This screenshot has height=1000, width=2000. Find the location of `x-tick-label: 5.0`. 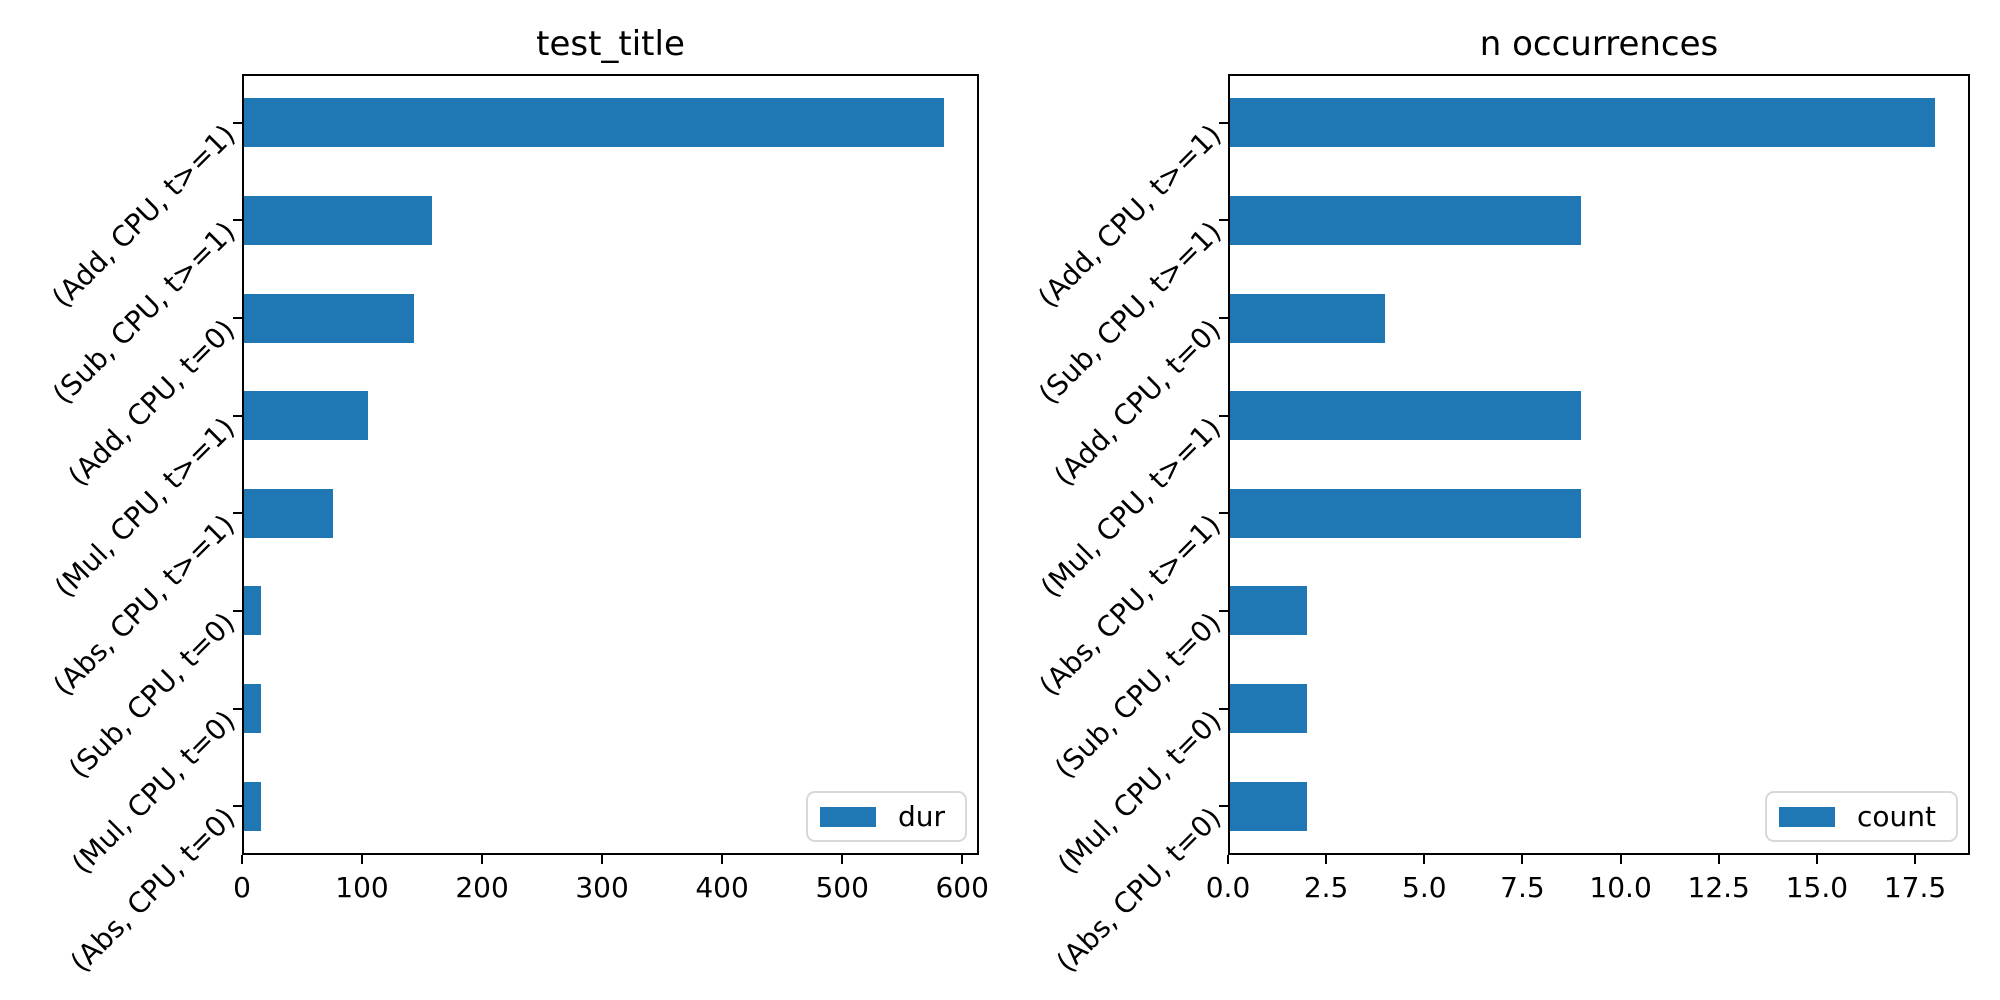

x-tick-label: 5.0 is located at coordinates (1424, 887).